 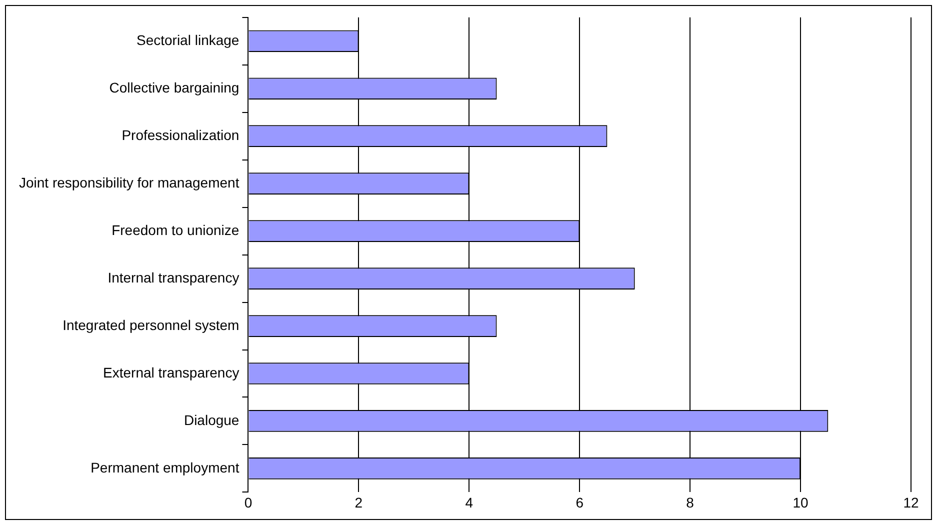 I want to click on x-tick-label: 12, so click(x=911, y=502).